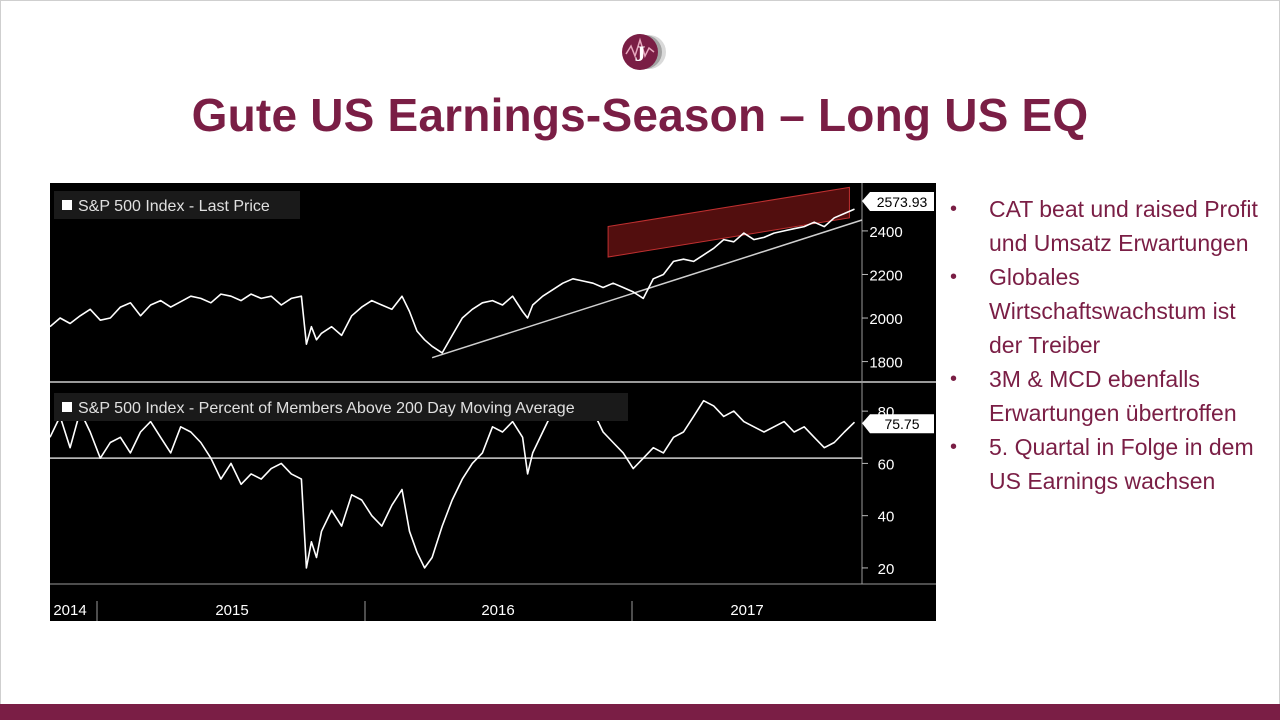 This screenshot has width=1280, height=720. Describe the element at coordinates (885, 232) in the screenshot. I see `y-tick-label: 2400` at that location.